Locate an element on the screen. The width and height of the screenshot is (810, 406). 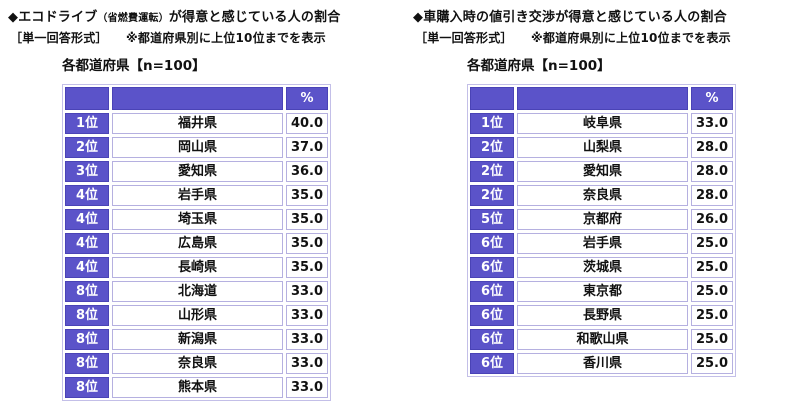
panel-title: ◆車購入時の値引き交渉が得意と感じている人の割合 is located at coordinates (570, 15).